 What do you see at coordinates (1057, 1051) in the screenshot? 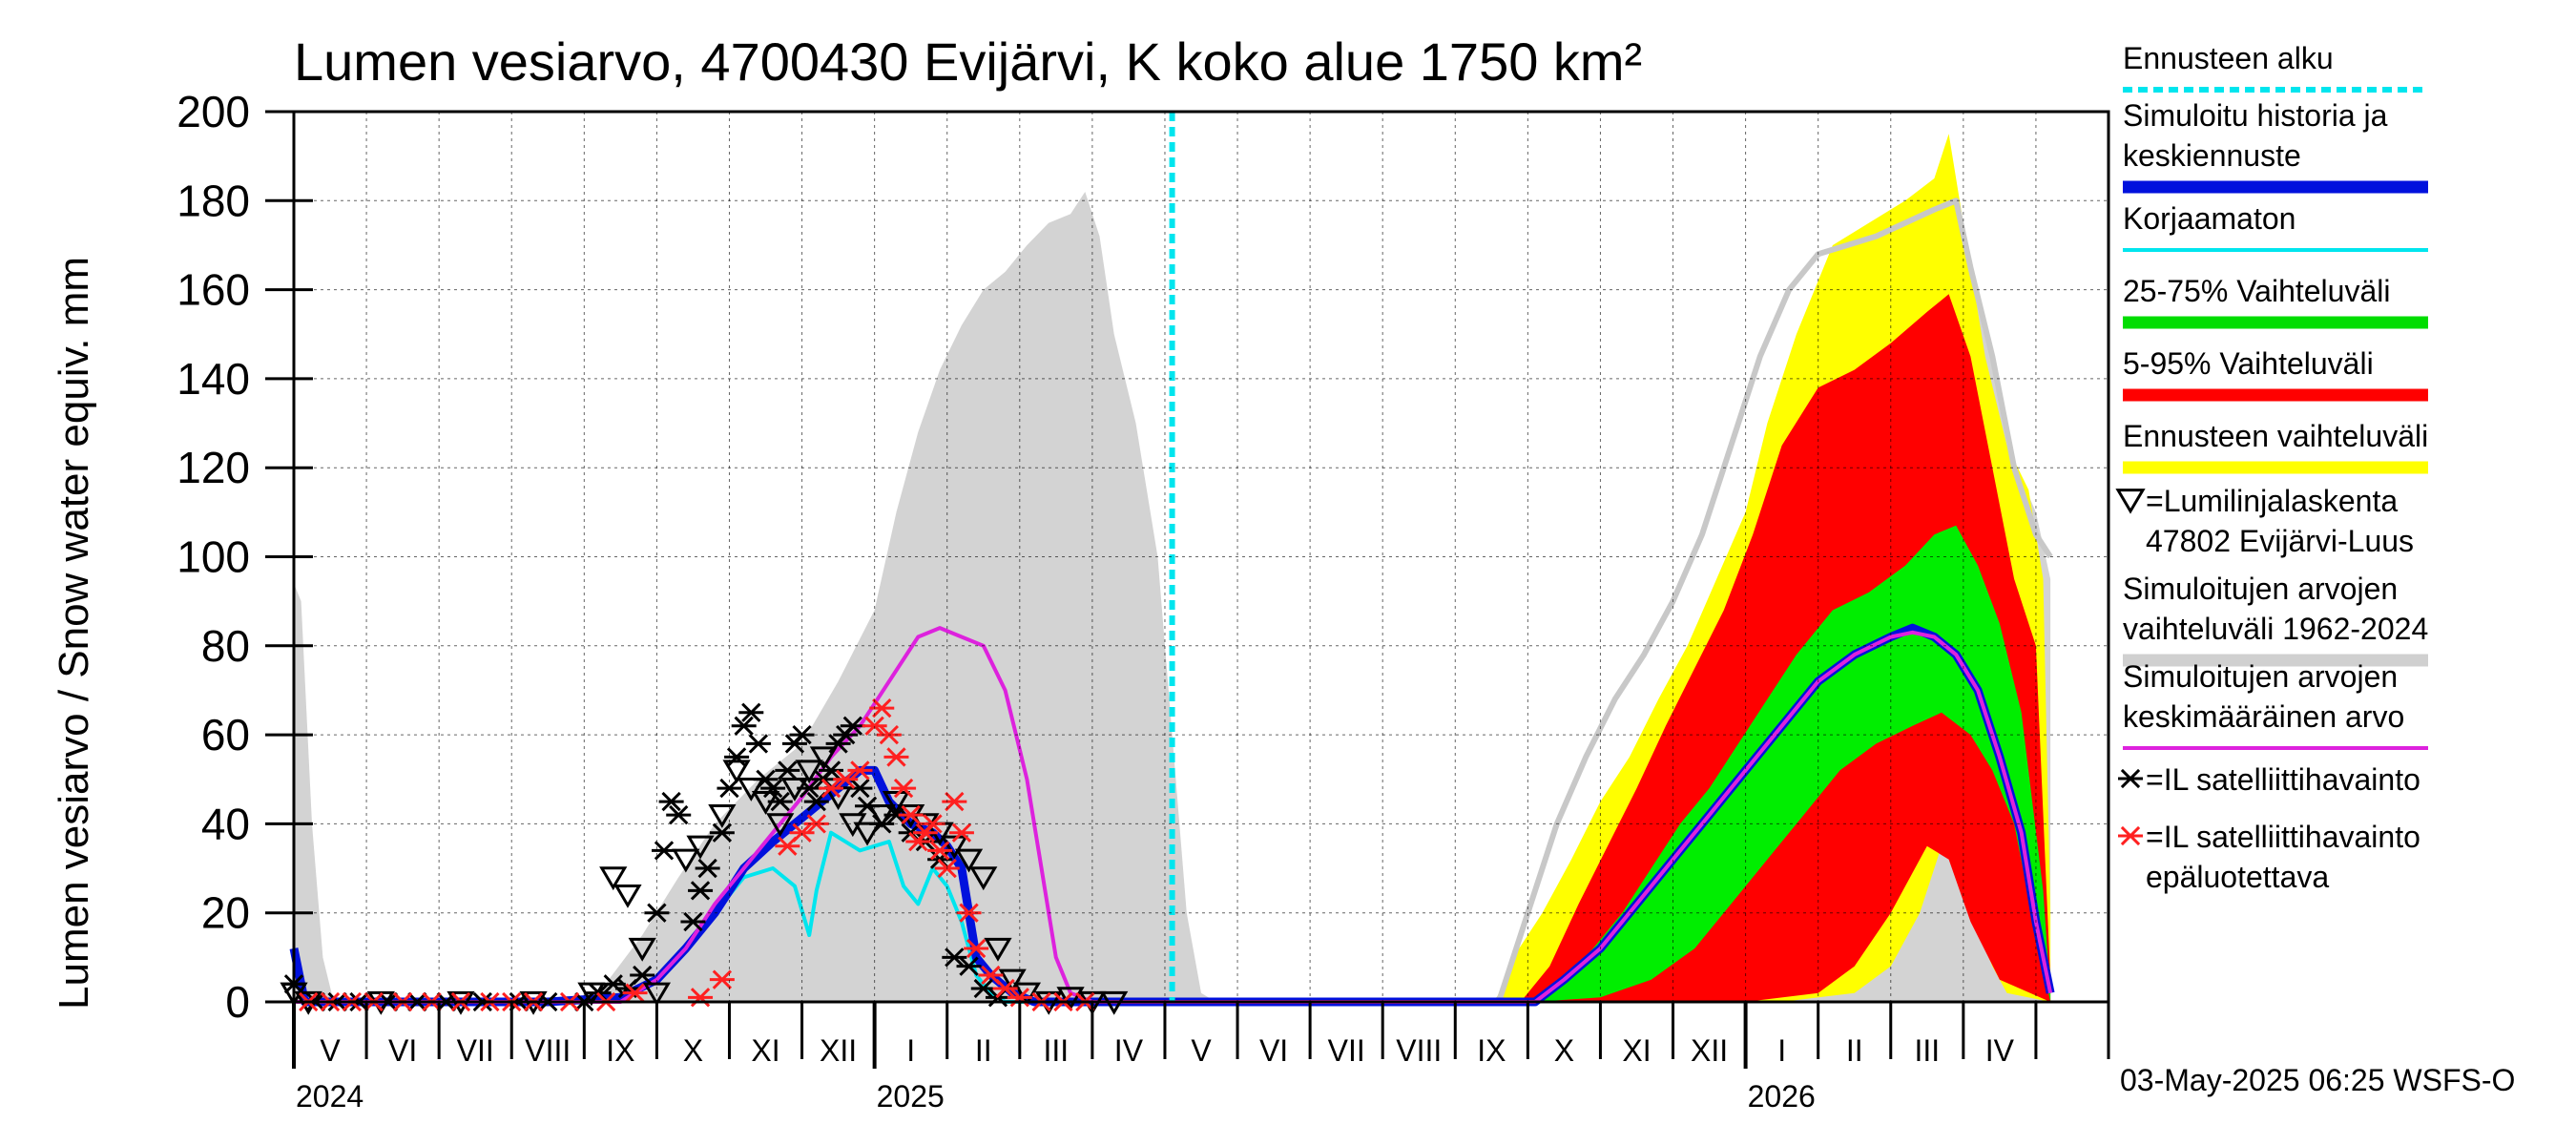
I see `month-label: III` at bounding box center [1057, 1051].